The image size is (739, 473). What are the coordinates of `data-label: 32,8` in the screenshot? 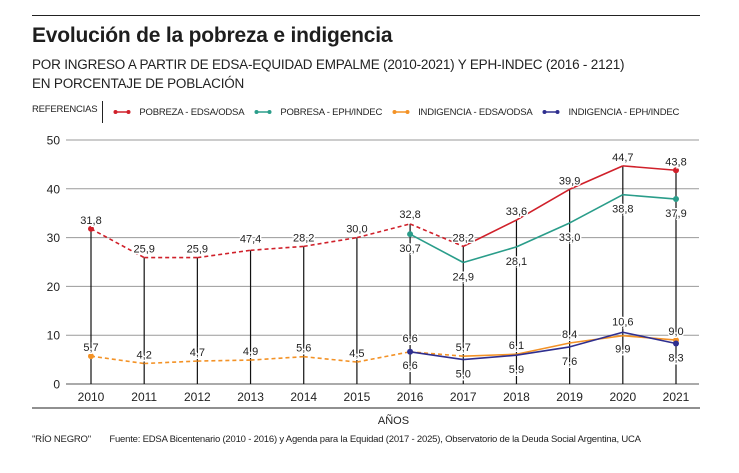 It's located at (409, 215).